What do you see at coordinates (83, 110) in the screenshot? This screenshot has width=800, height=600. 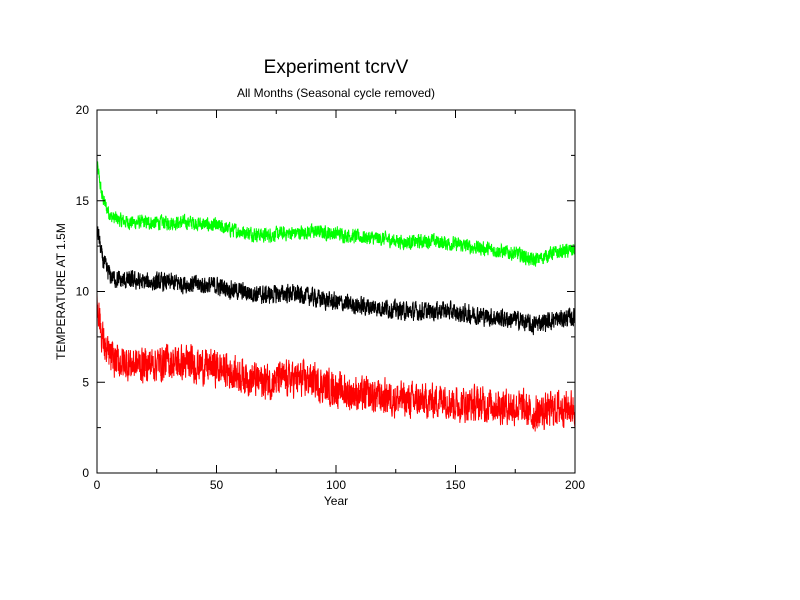 I see `y-tick-label: 20` at bounding box center [83, 110].